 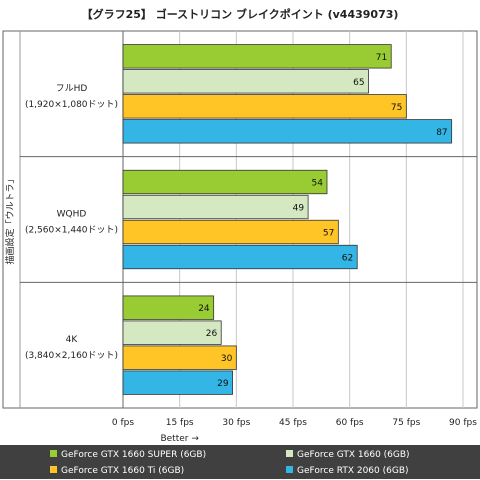 I want to click on data-label: 57, so click(x=328, y=234).